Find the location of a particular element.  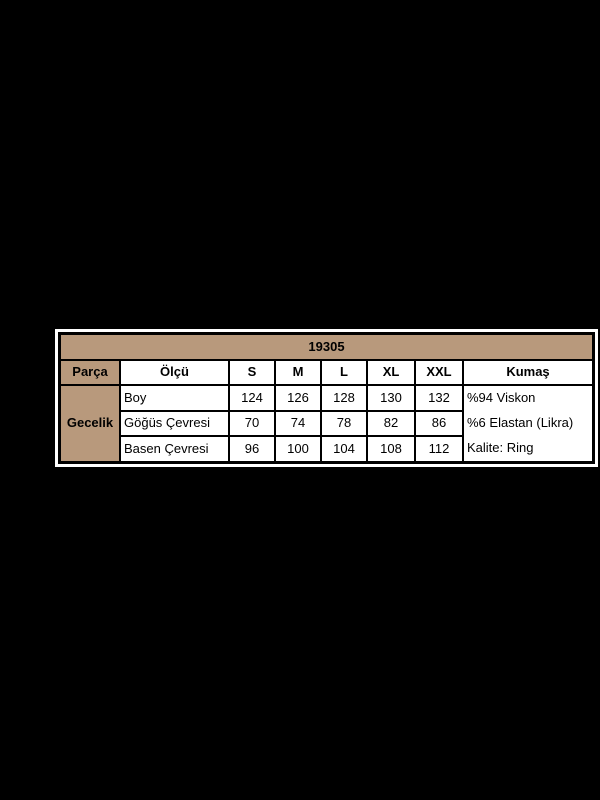

size-value-cell: 74 is located at coordinates (298, 423).